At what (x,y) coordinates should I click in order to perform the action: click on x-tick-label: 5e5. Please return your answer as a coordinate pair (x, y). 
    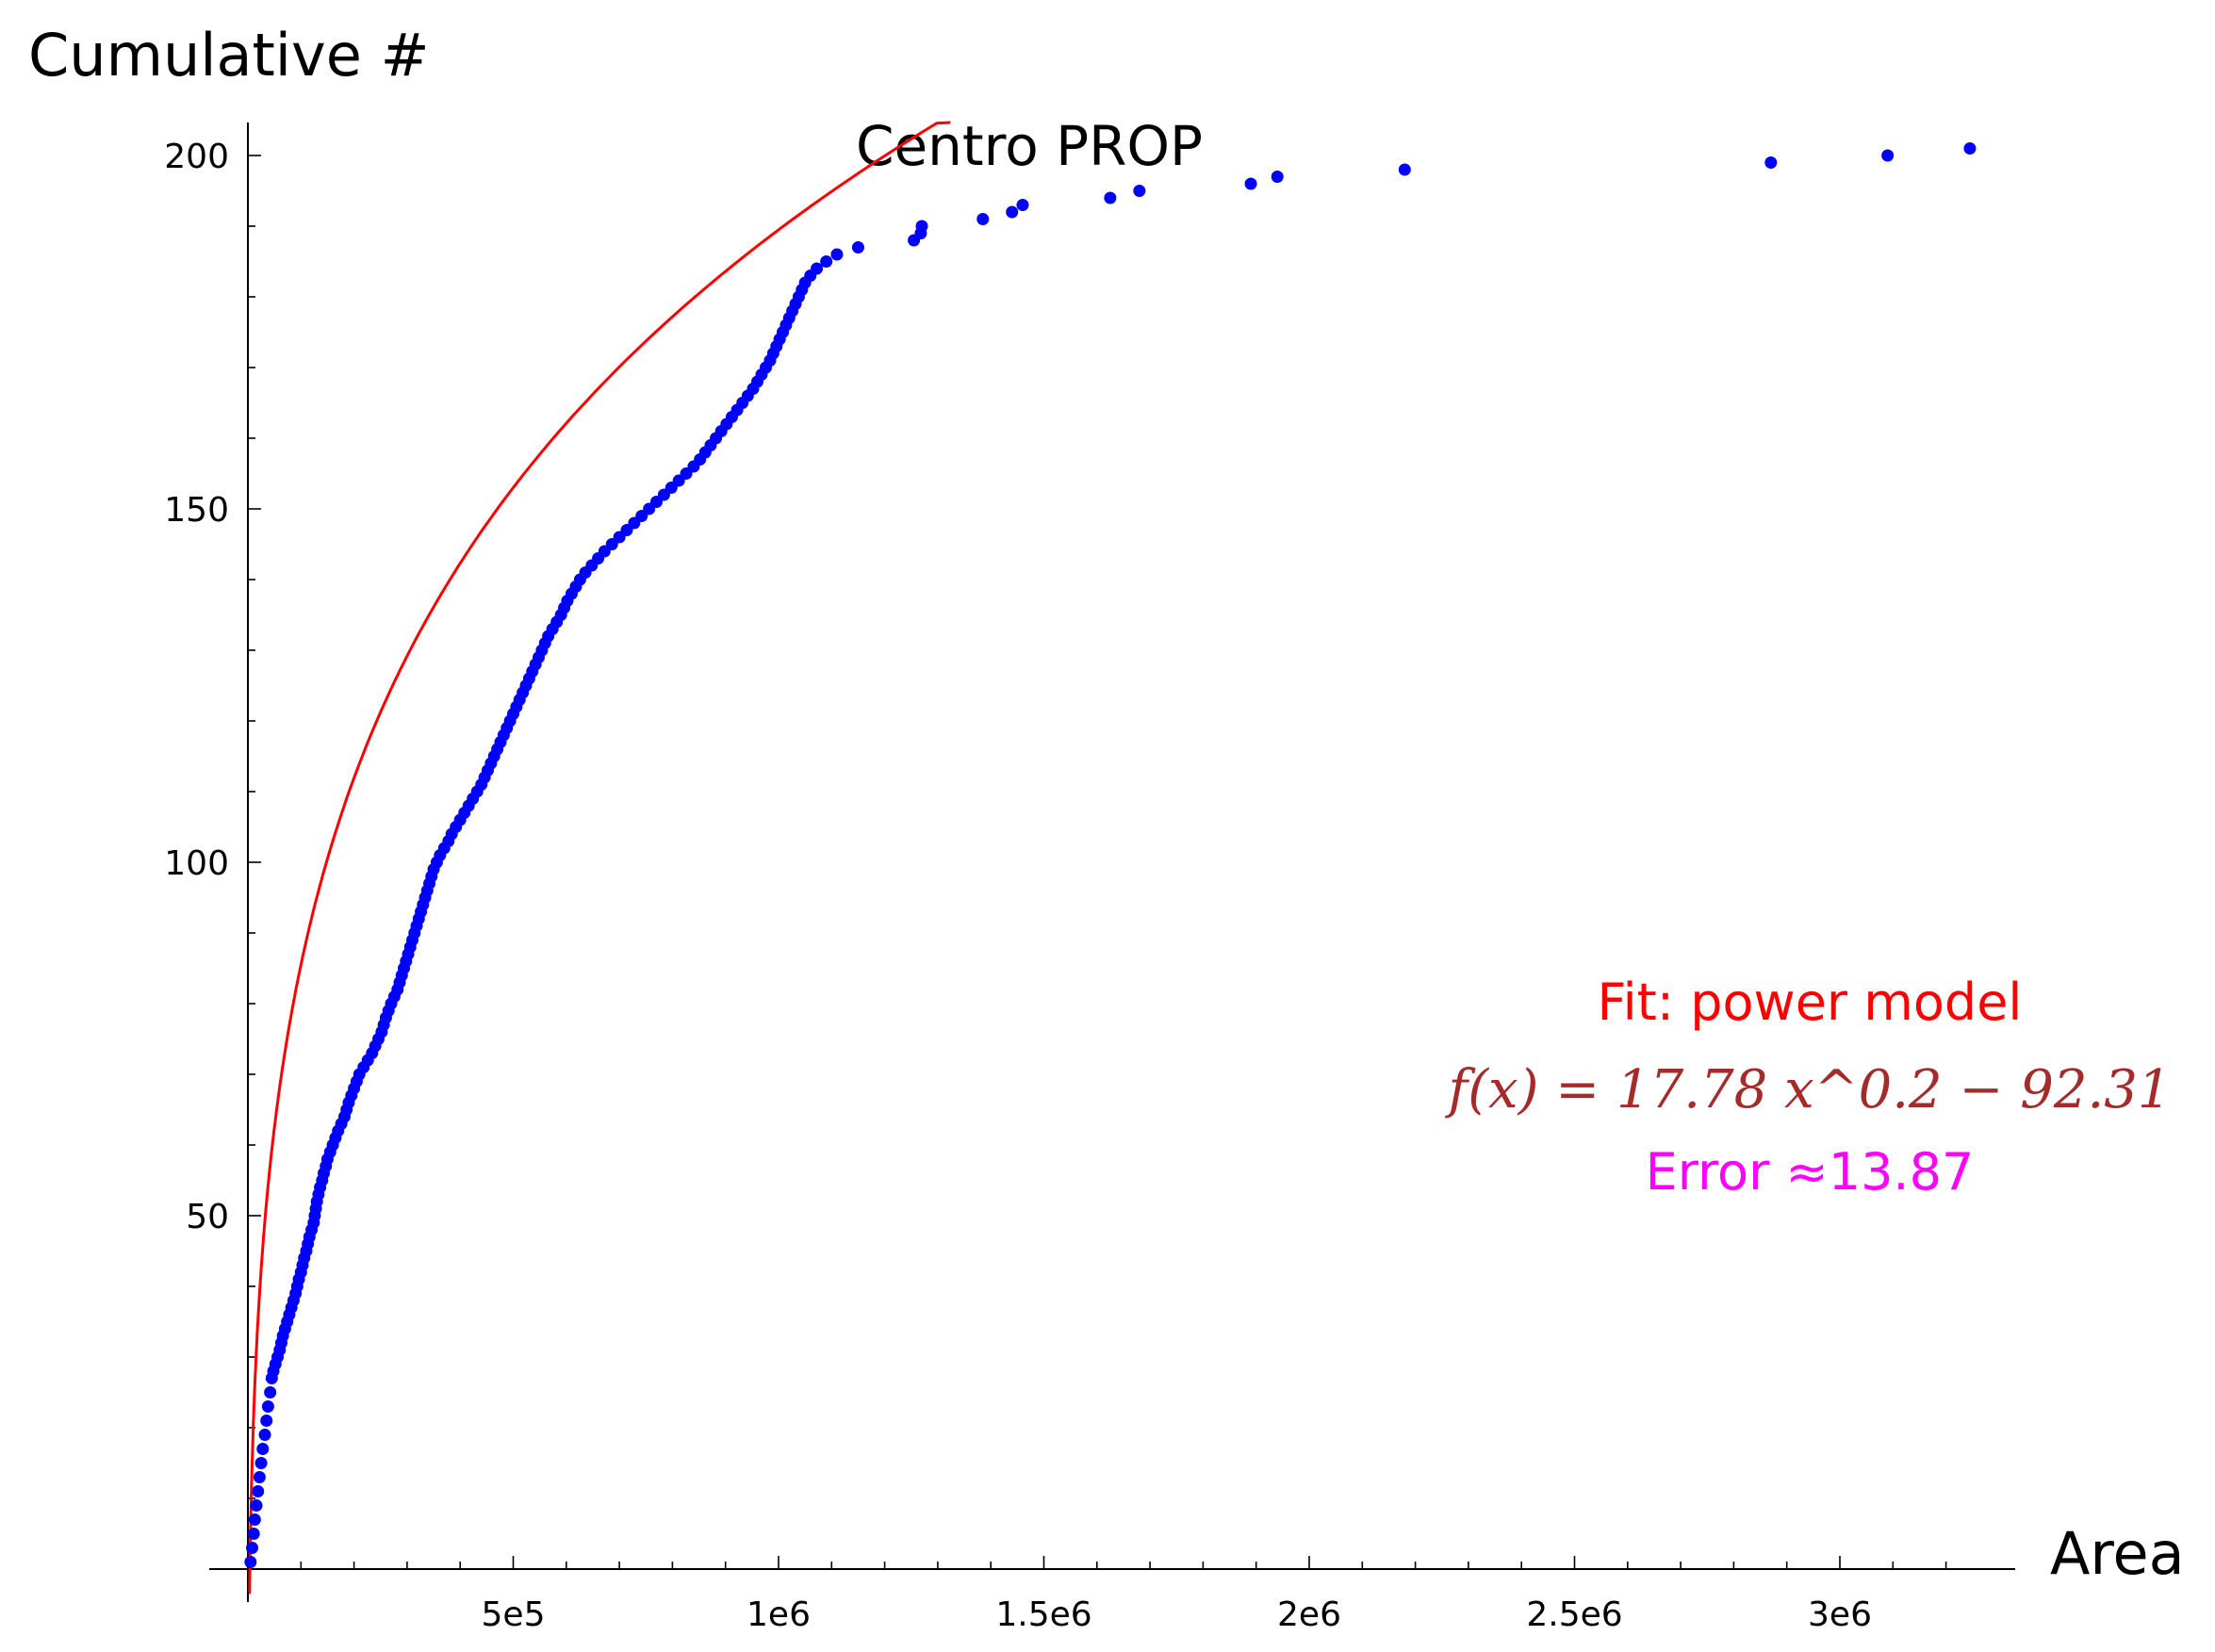
    Looking at the image, I should click on (514, 1615).